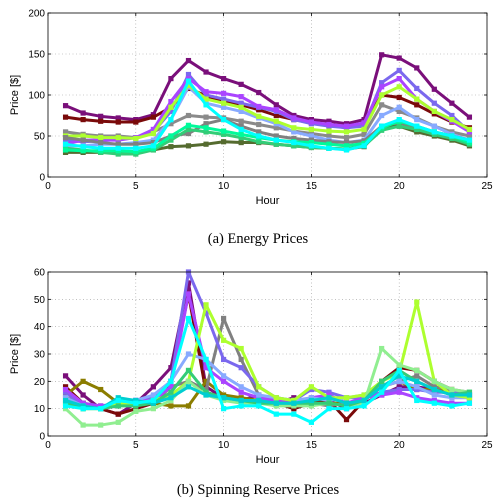 This screenshot has width=504, height=504. Describe the element at coordinates (40, 137) in the screenshot. I see `y-tick-label: 50` at that location.